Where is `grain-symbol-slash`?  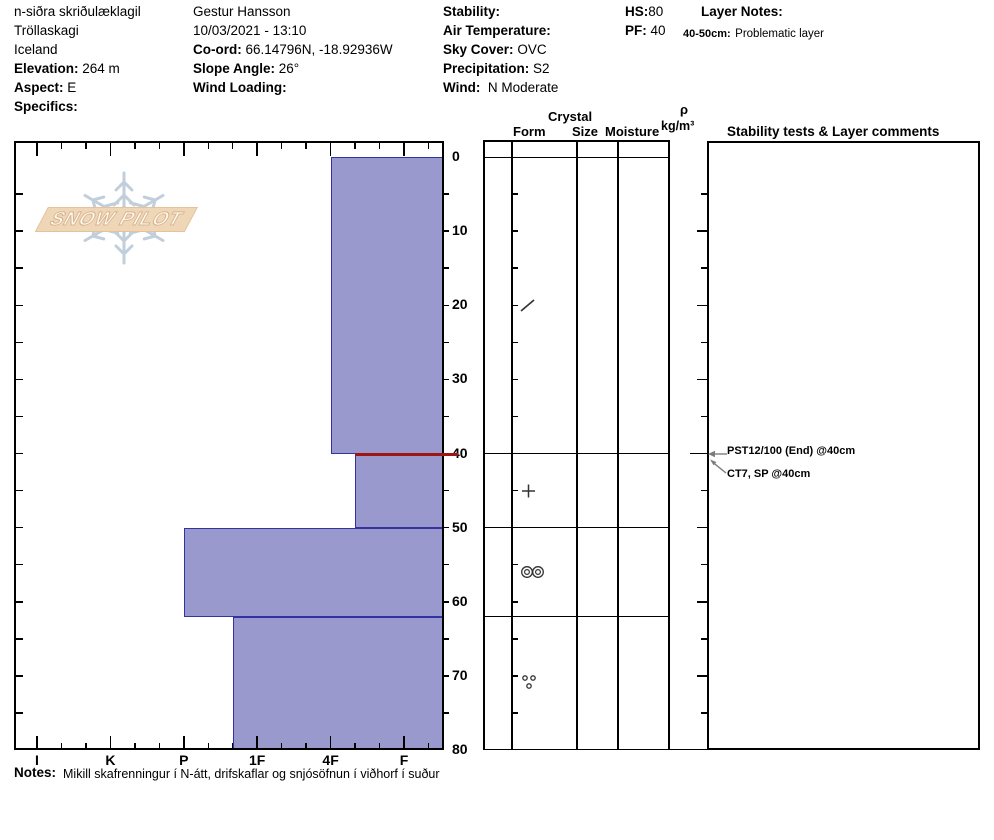 grain-symbol-slash is located at coordinates (527, 305).